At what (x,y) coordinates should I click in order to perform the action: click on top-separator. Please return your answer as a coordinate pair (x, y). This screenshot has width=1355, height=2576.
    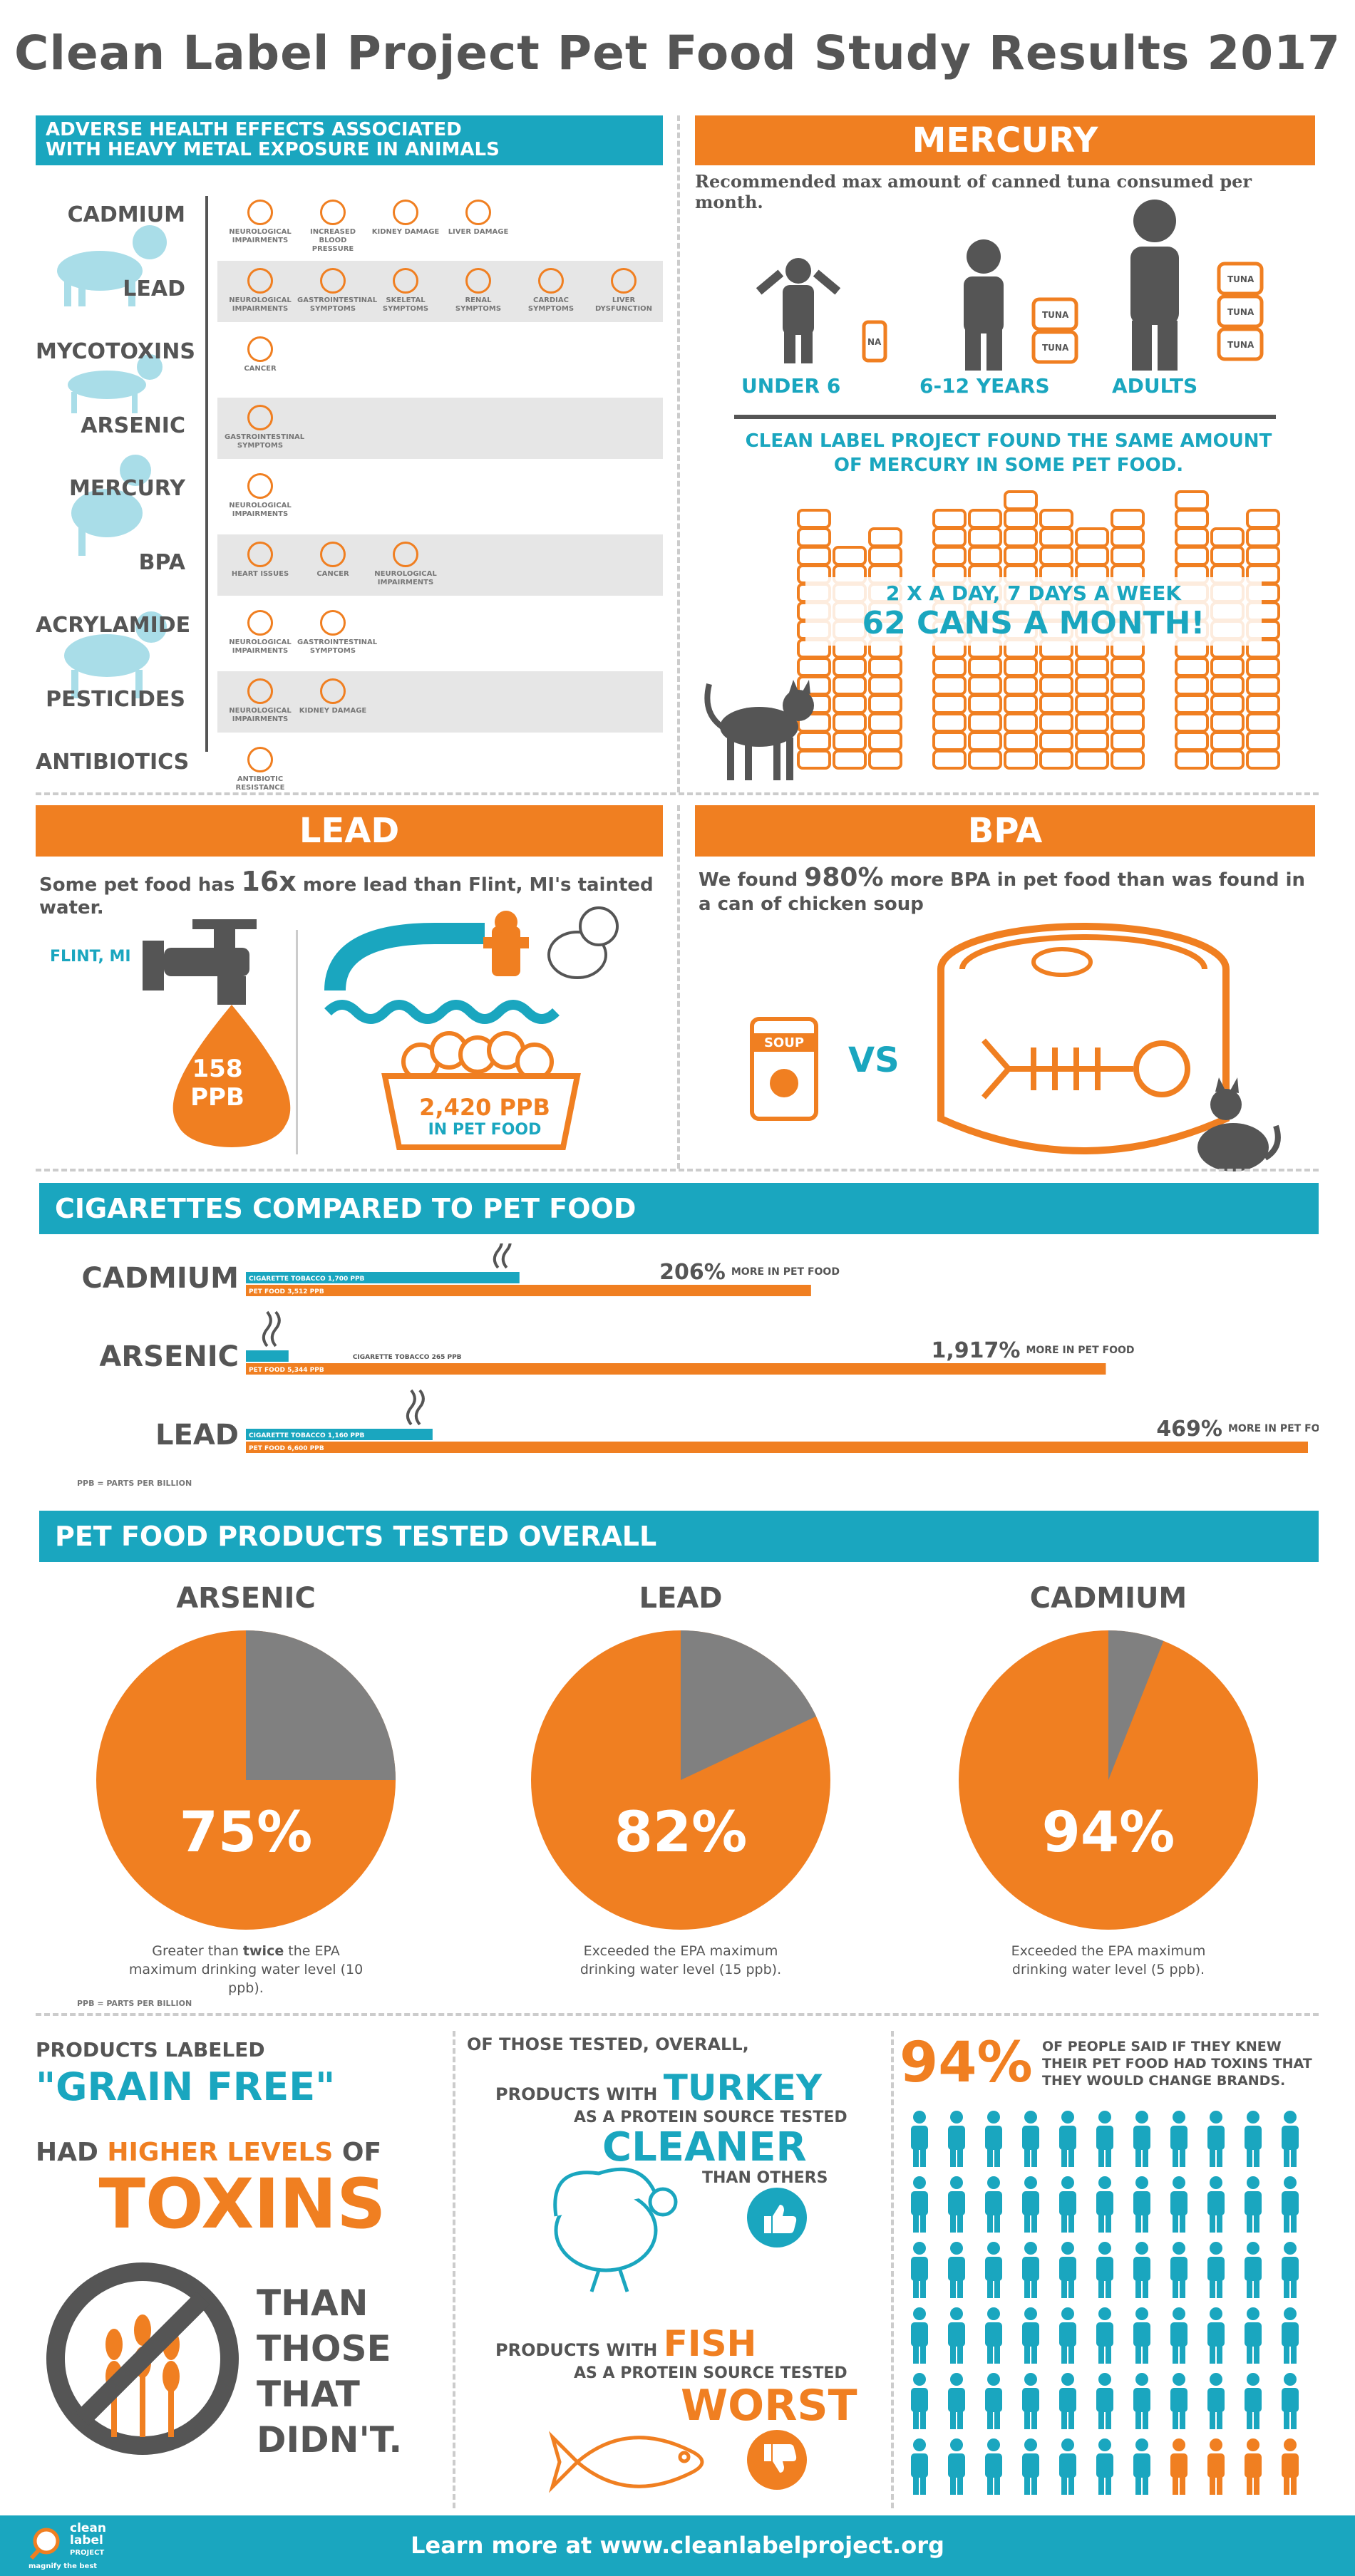
    Looking at the image, I should click on (679, 453).